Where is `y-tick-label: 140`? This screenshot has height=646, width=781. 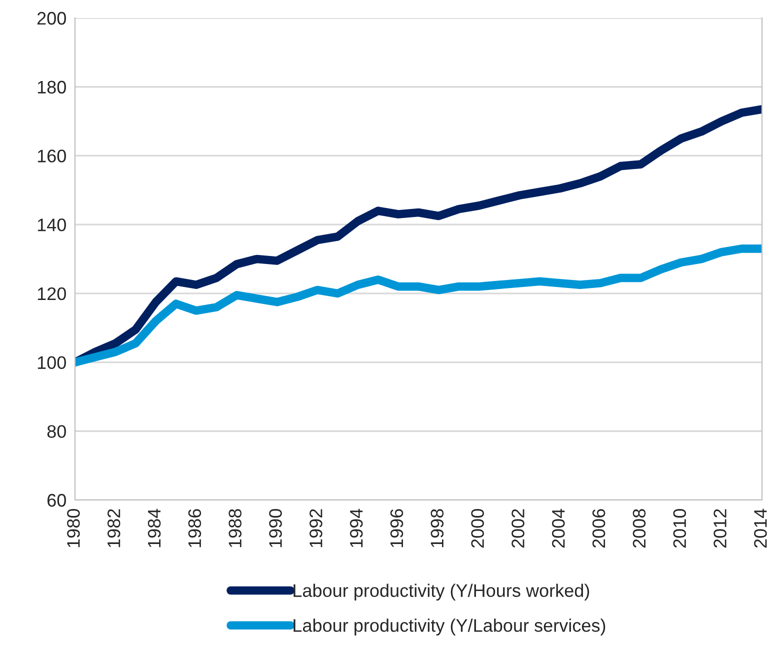
y-tick-label: 140 is located at coordinates (52, 225).